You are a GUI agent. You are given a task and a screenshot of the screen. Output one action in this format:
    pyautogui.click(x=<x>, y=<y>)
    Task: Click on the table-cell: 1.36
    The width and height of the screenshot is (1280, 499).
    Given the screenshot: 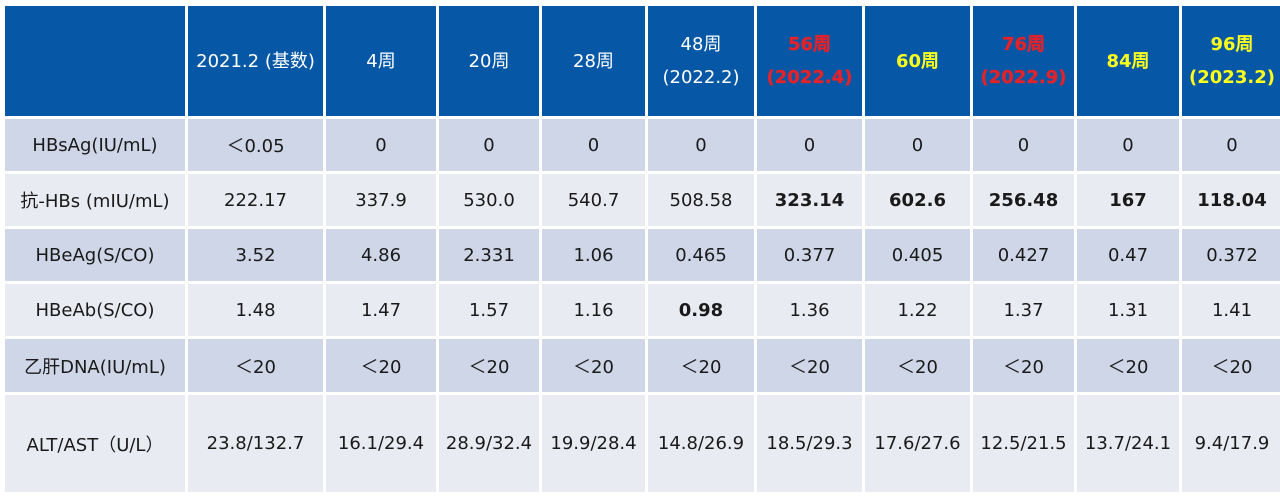 What is the action you would take?
    pyautogui.click(x=809, y=310)
    